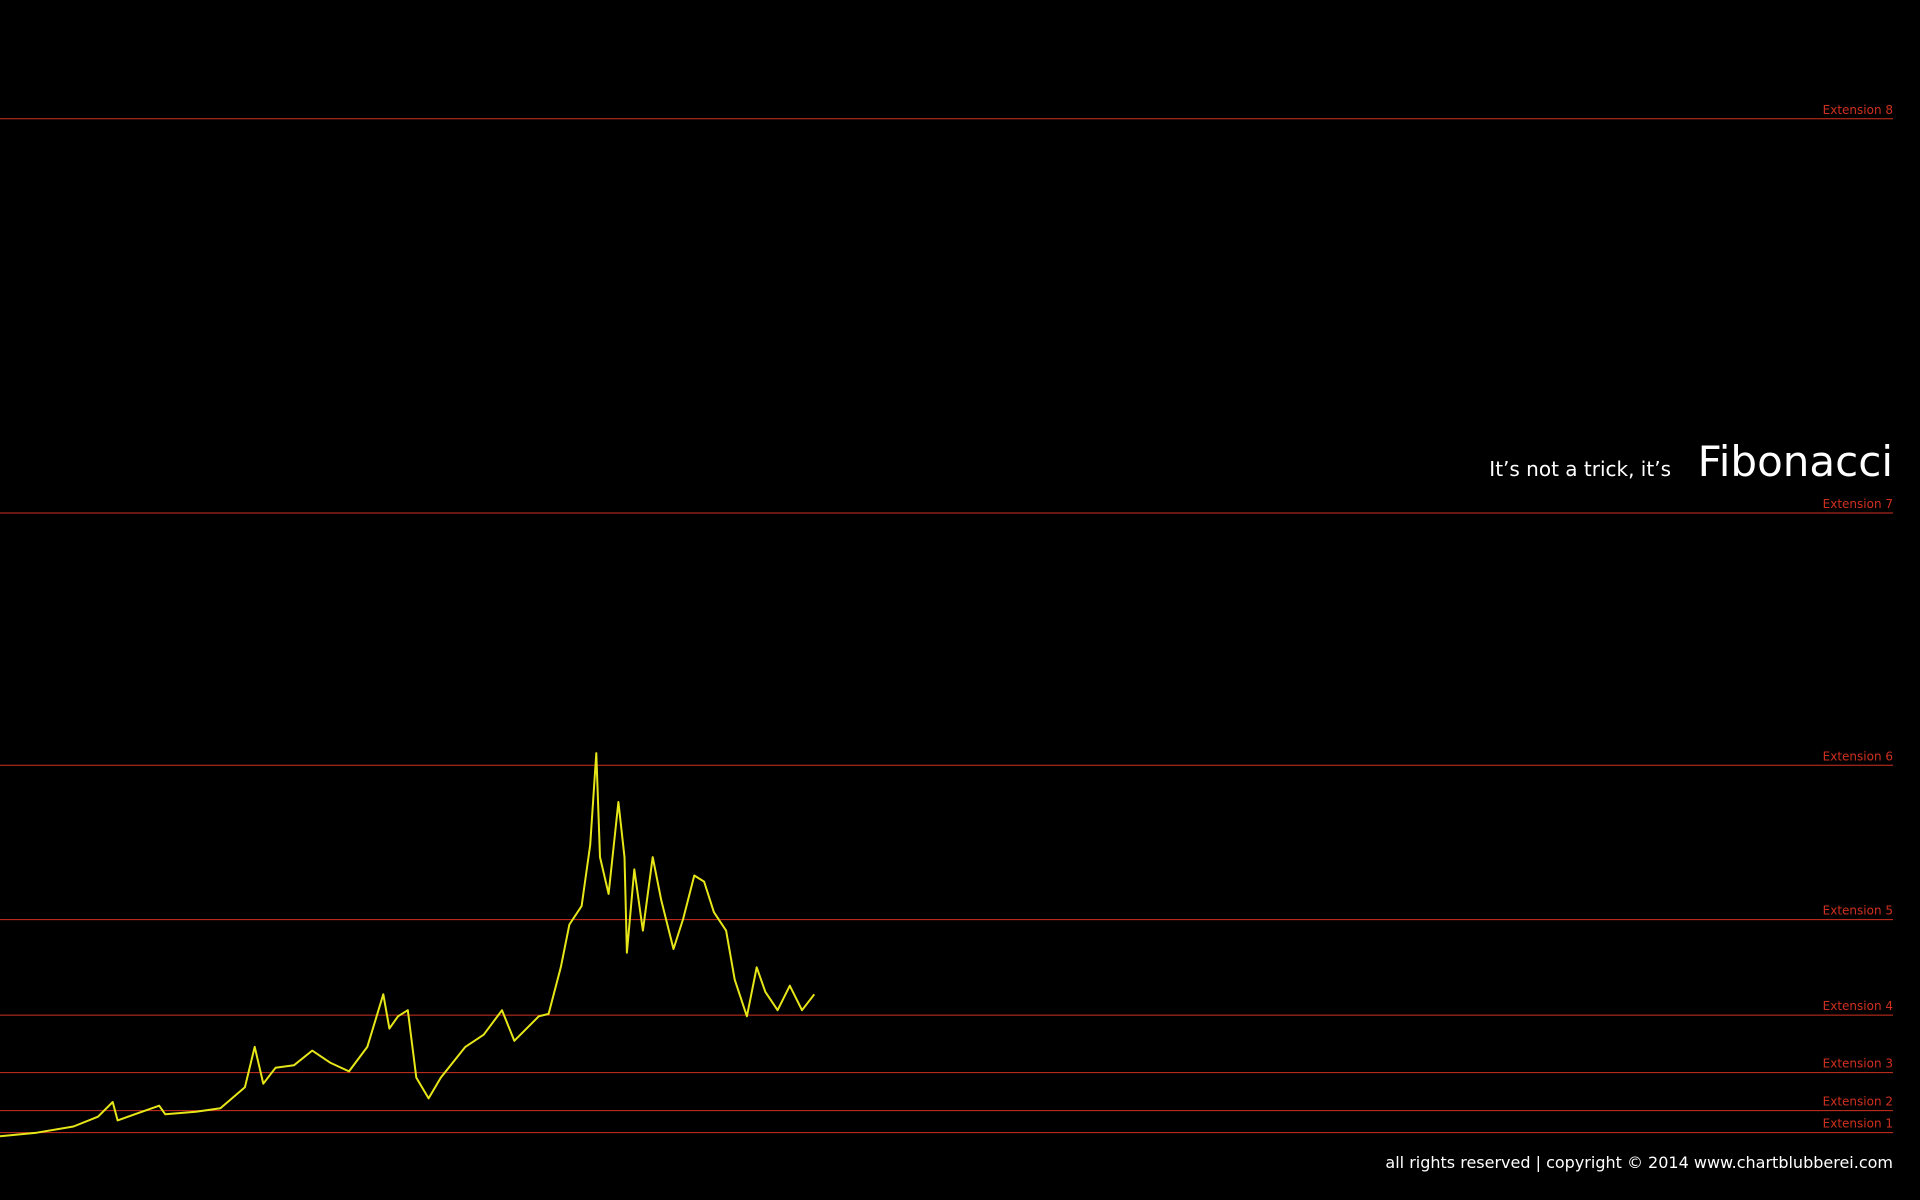  What do you see at coordinates (1858, 1006) in the screenshot?
I see `extension-label: Extension 4` at bounding box center [1858, 1006].